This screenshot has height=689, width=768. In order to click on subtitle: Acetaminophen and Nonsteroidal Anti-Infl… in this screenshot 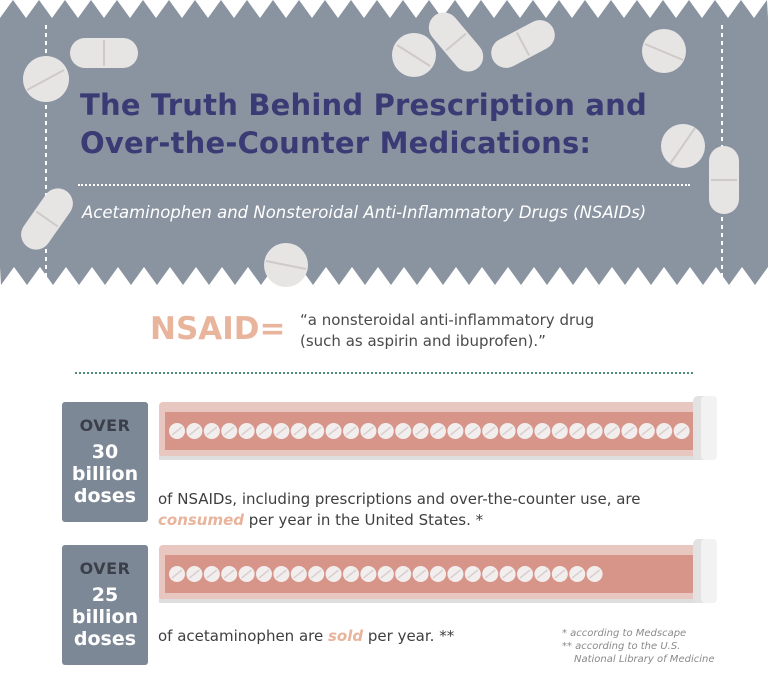, I will do `click(364, 212)`.